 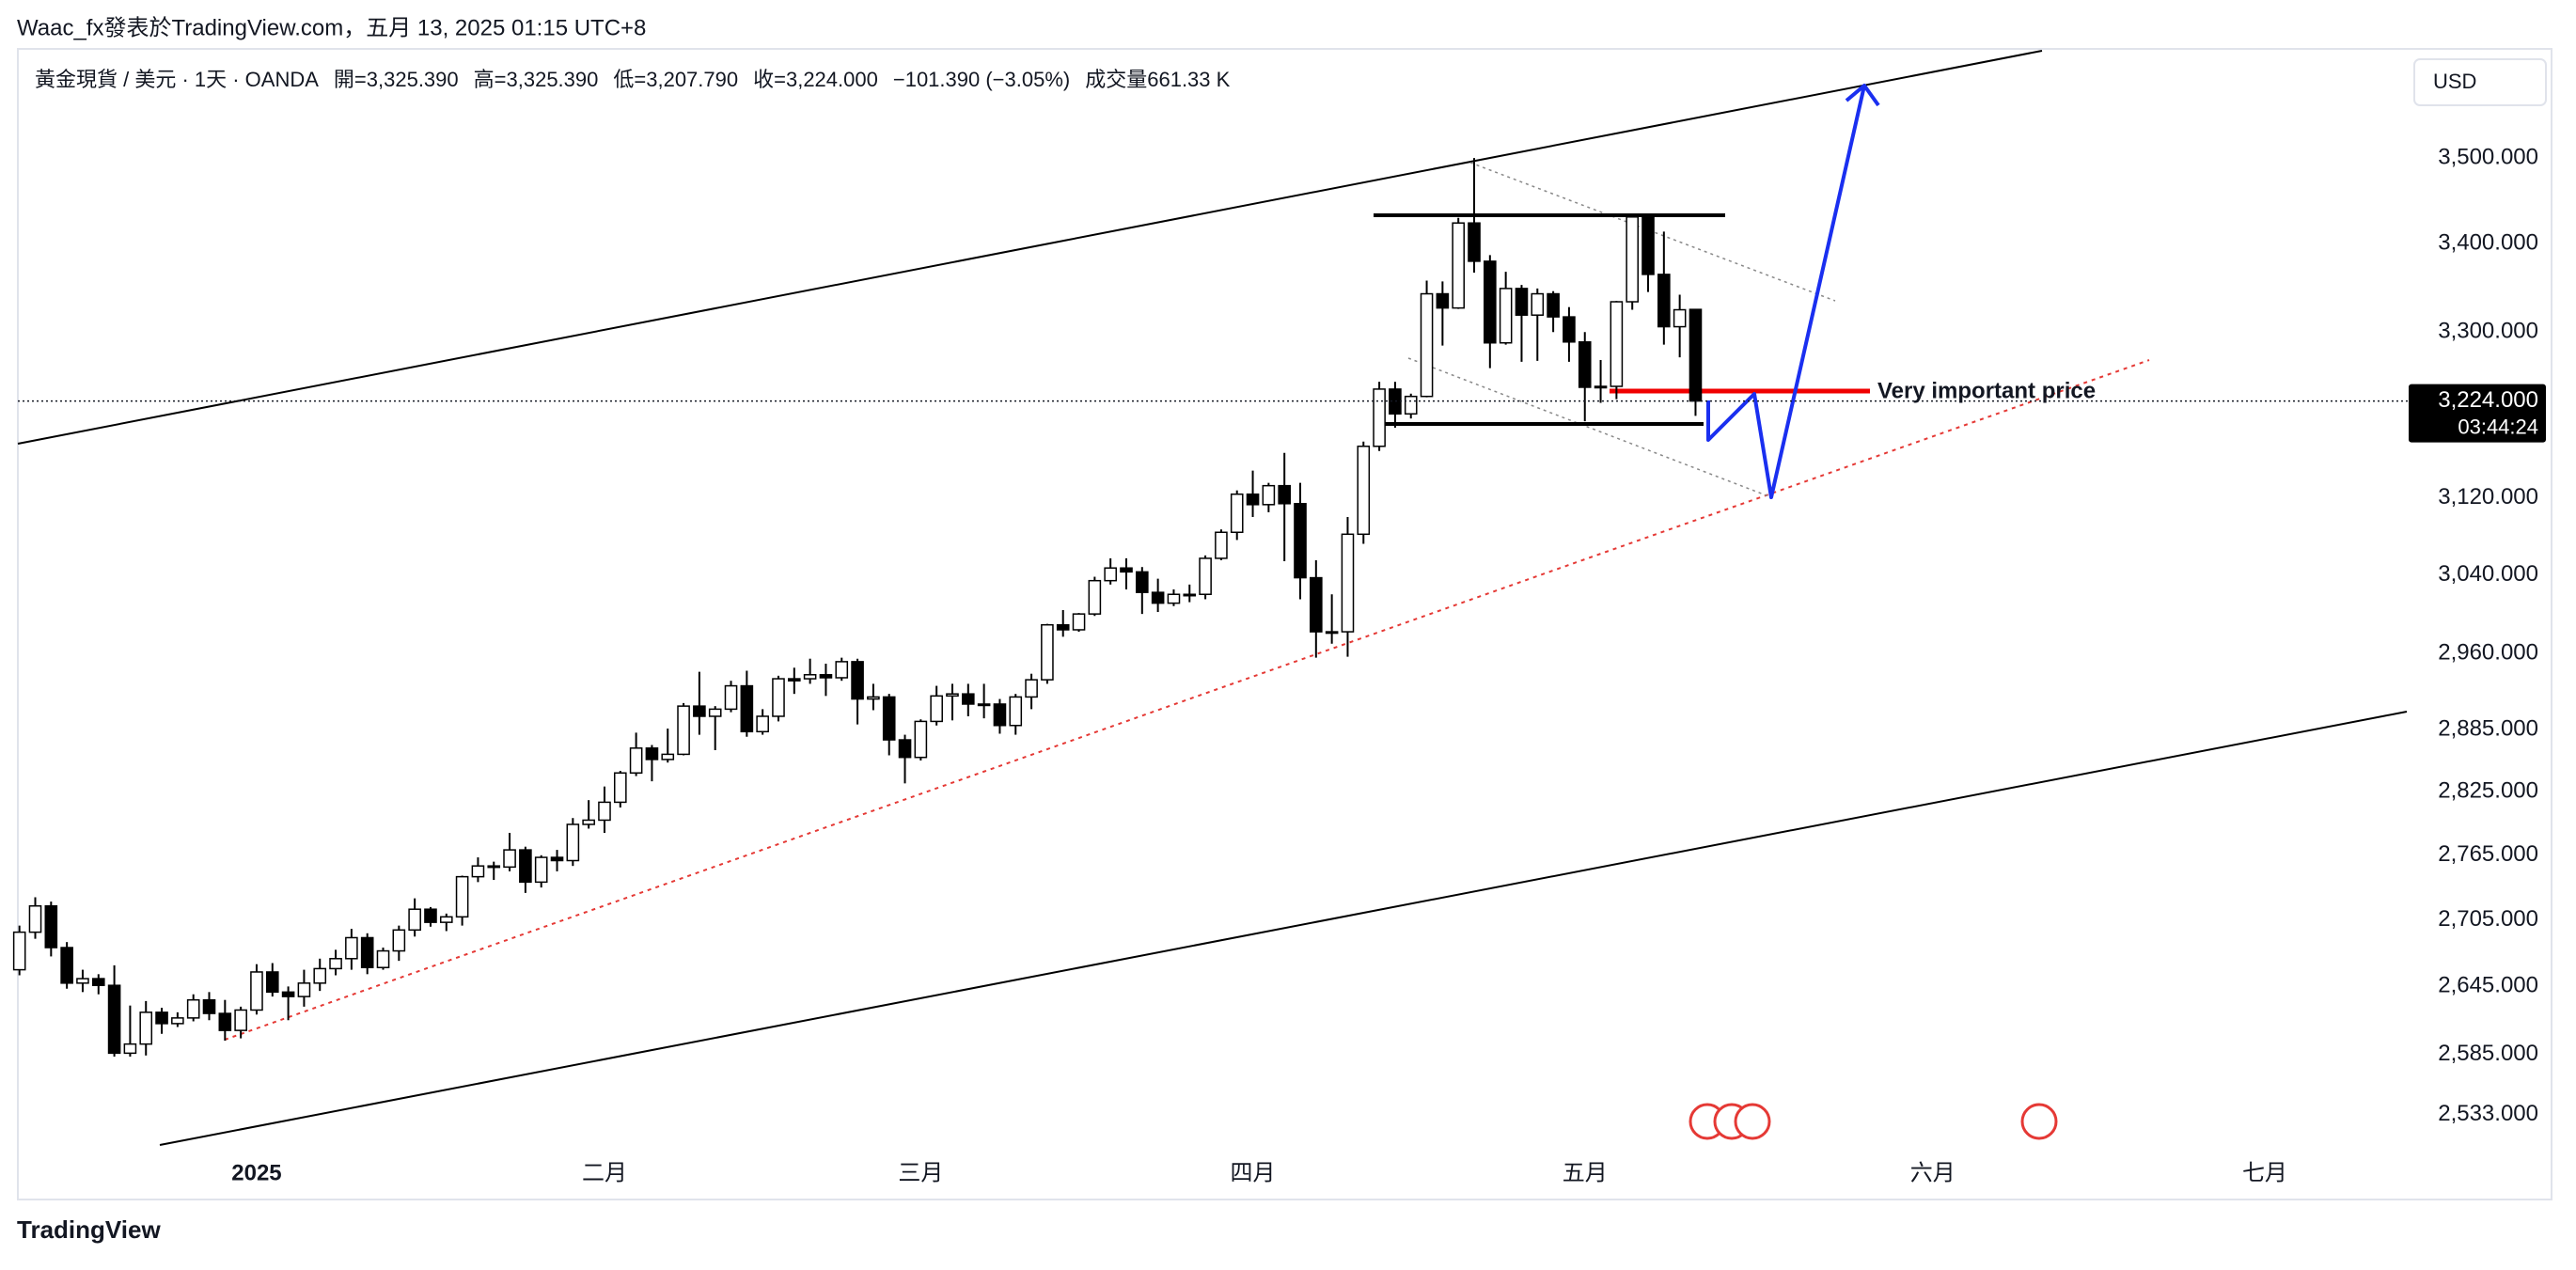 I want to click on legend-item: 開=3,325.390, so click(x=397, y=79).